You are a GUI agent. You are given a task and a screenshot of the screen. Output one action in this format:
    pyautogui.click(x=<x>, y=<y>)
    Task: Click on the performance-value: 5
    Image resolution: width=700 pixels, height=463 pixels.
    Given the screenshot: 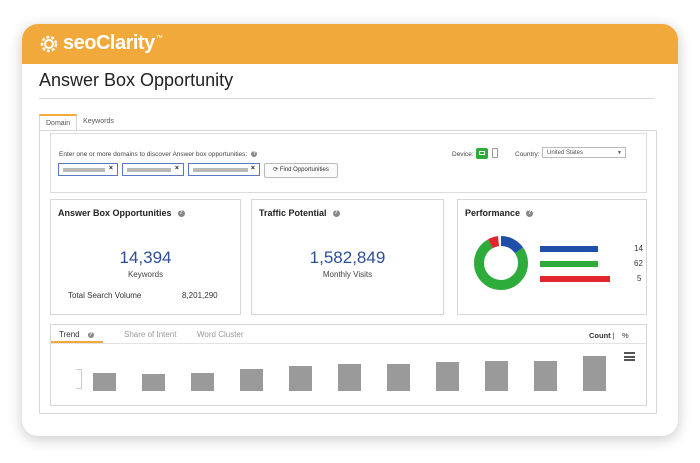 What is the action you would take?
    pyautogui.click(x=639, y=278)
    